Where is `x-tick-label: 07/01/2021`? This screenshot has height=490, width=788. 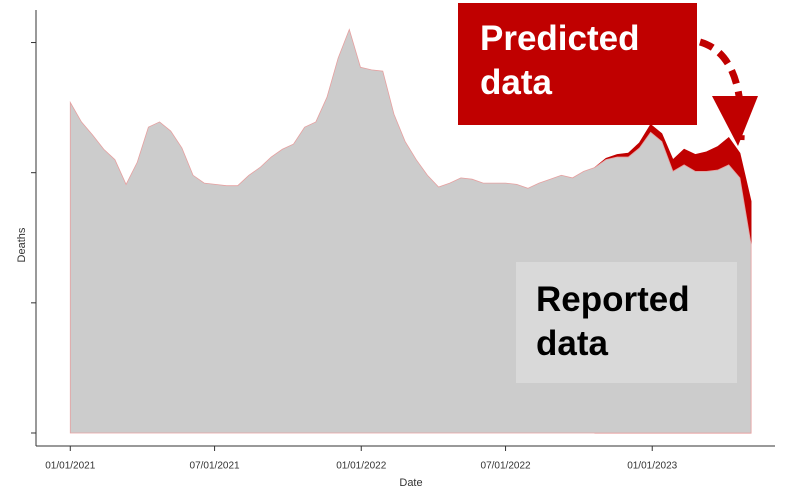
x-tick-label: 07/01/2021 is located at coordinates (215, 466).